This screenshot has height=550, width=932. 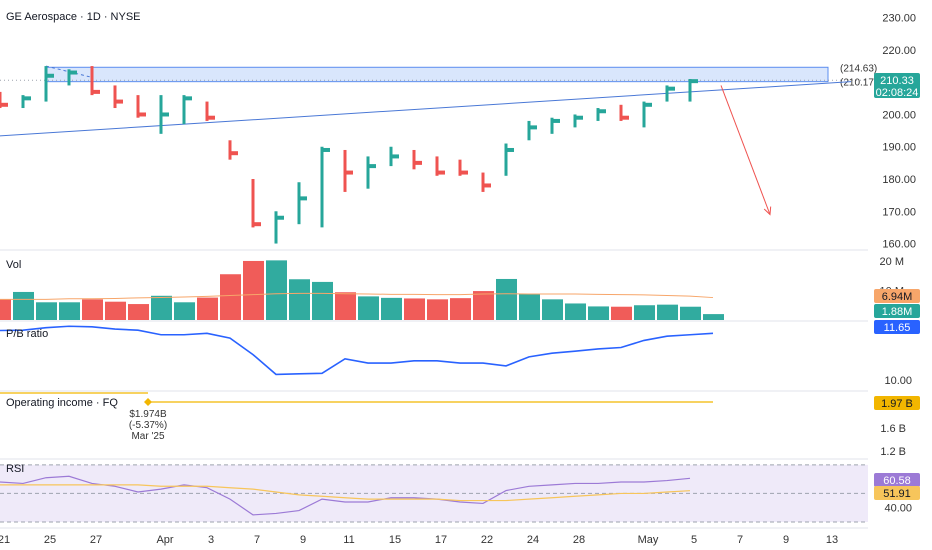 I want to click on pb-ratio-series, so click(x=357, y=350).